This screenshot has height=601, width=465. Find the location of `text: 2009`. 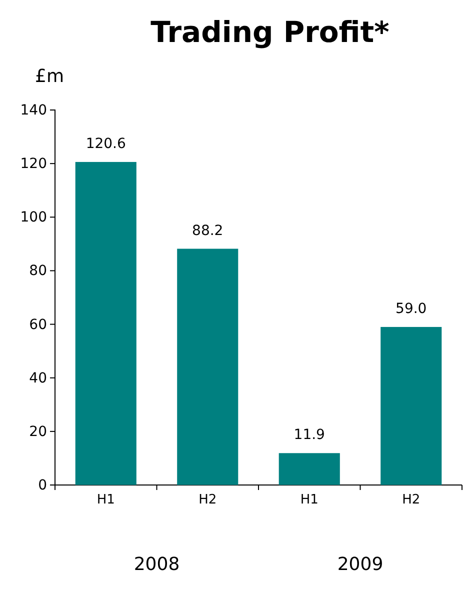

text: 2009 is located at coordinates (360, 564).